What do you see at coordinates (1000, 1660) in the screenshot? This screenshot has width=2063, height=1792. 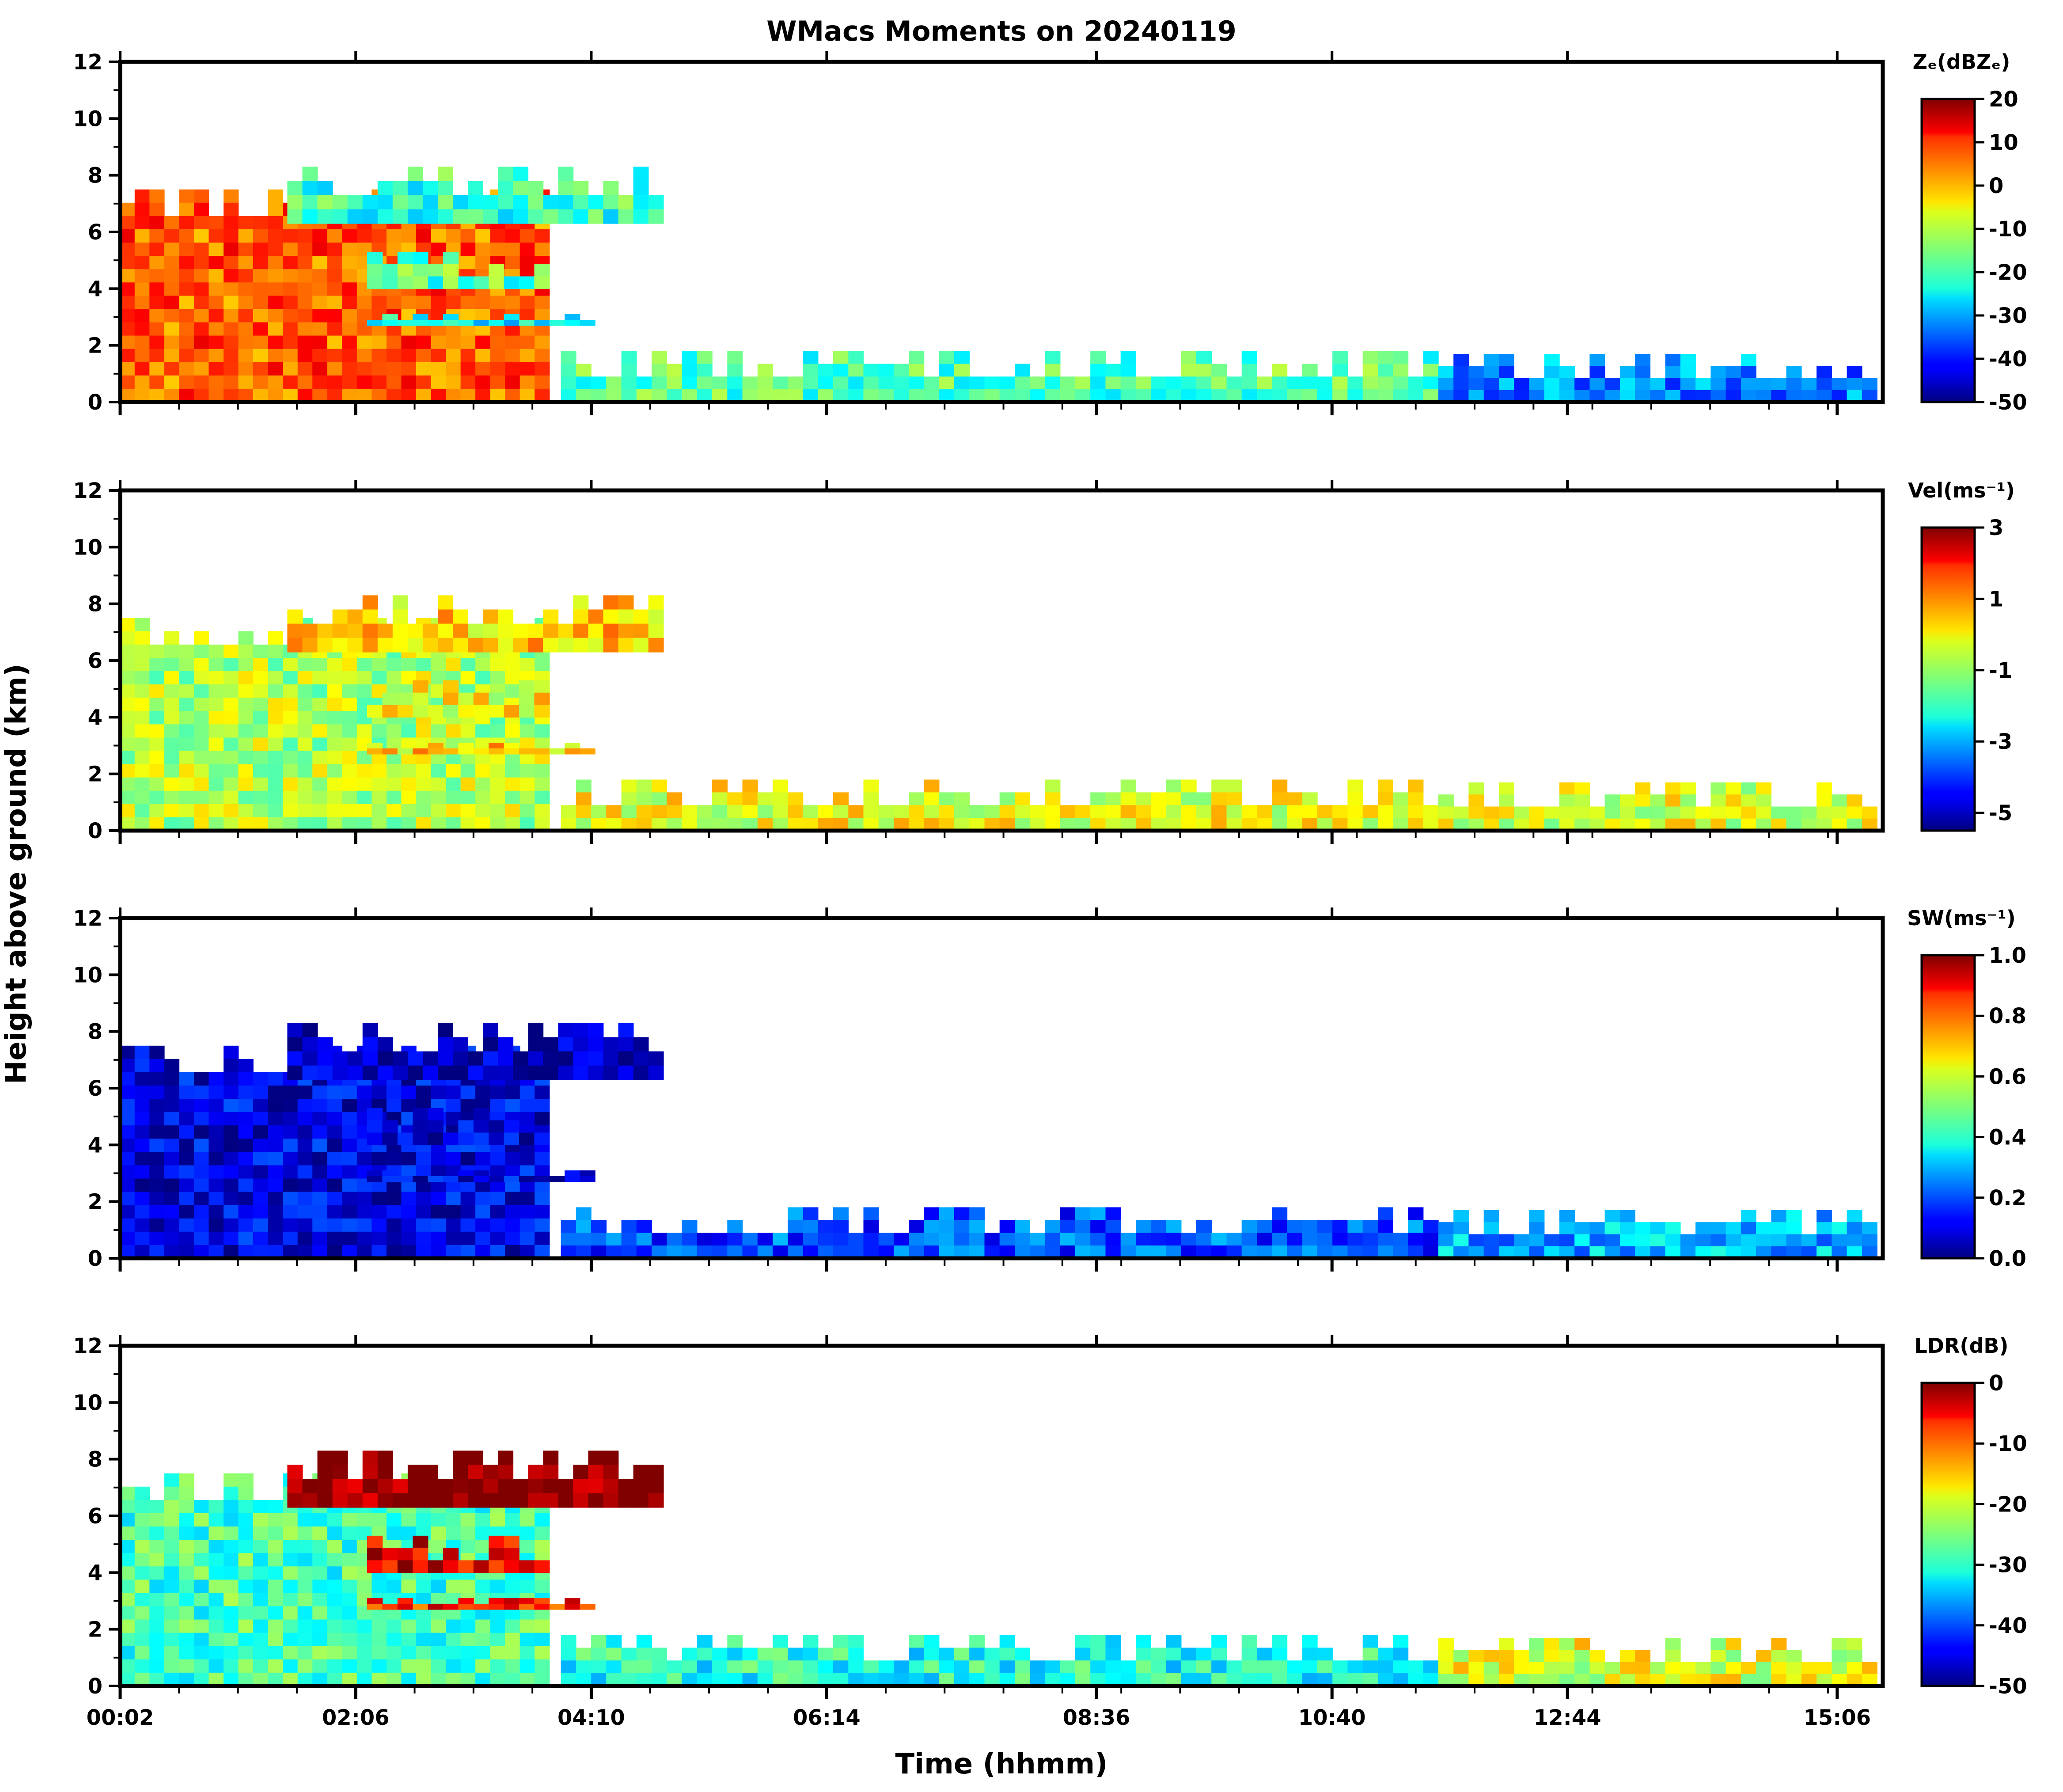 I see `echo-region` at bounding box center [1000, 1660].